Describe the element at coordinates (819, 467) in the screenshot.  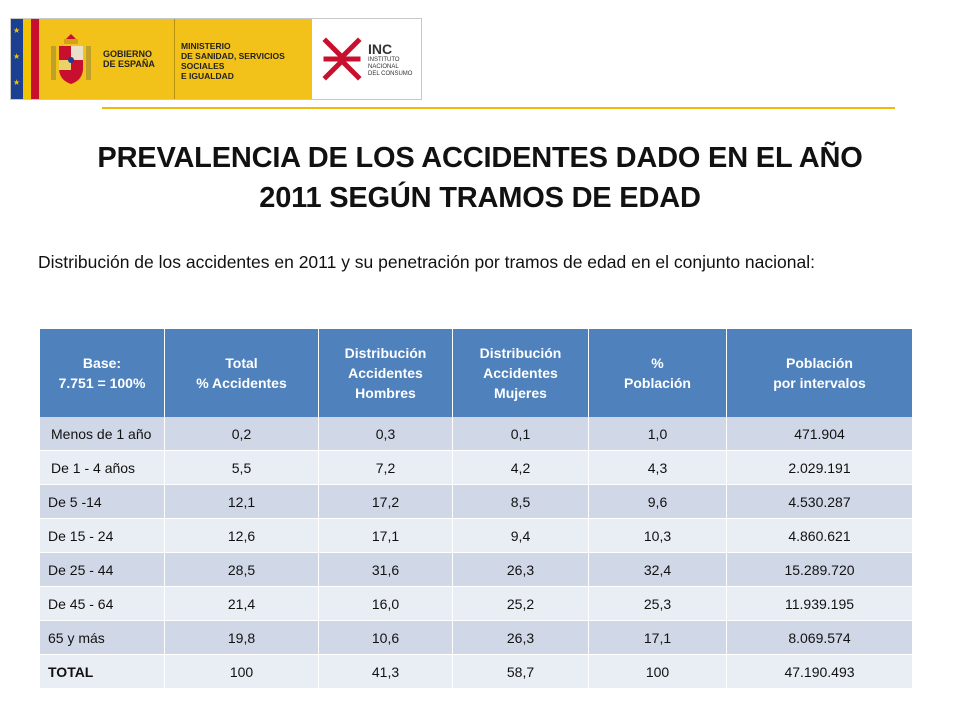
I see `cell-poblacion: 2.029.191` at that location.